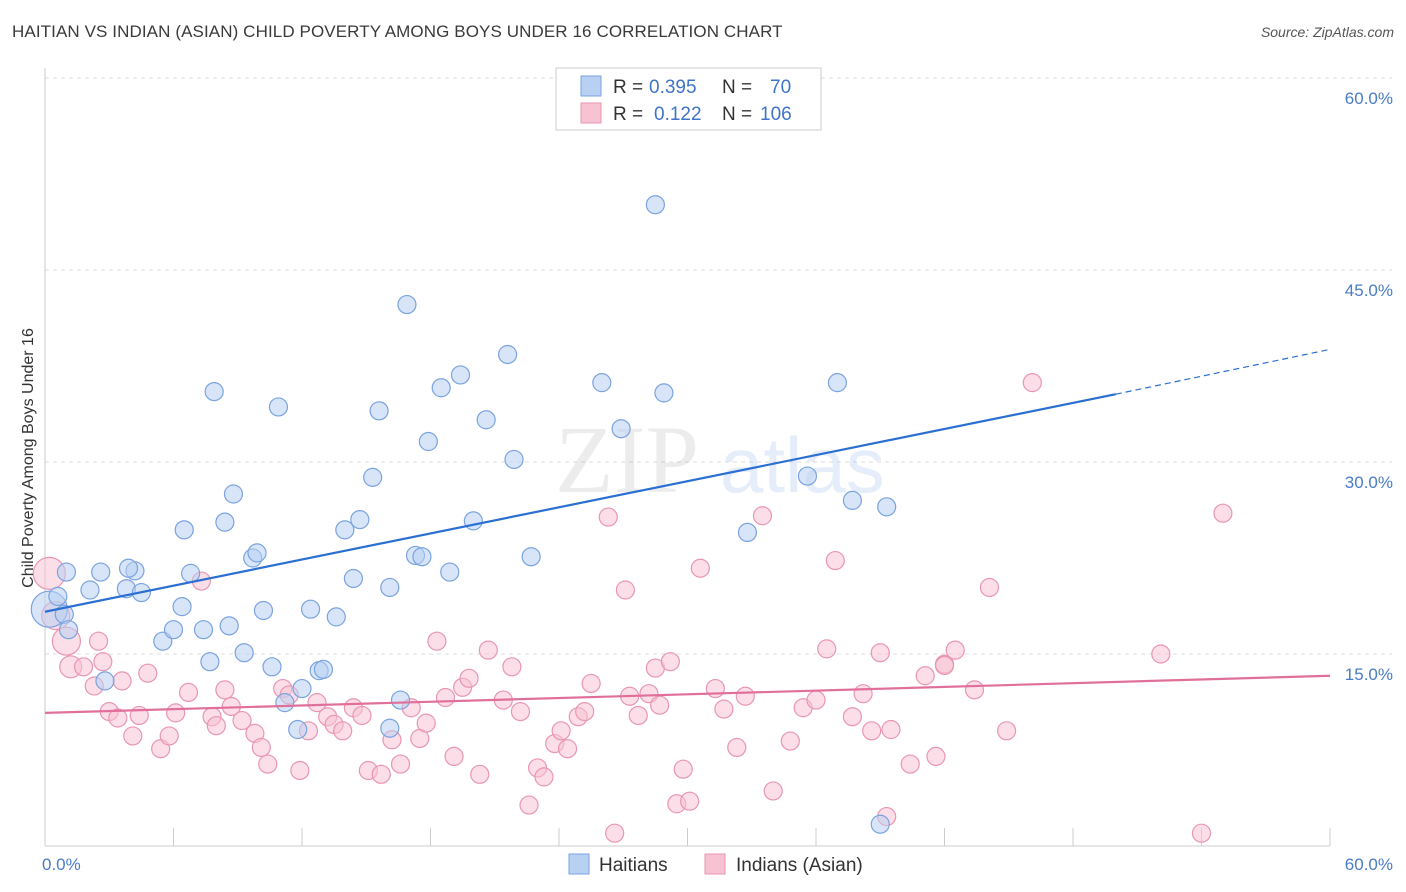 This screenshot has width=1406, height=892. I want to click on x-tick-label-min: 0.0%, so click(61, 864).